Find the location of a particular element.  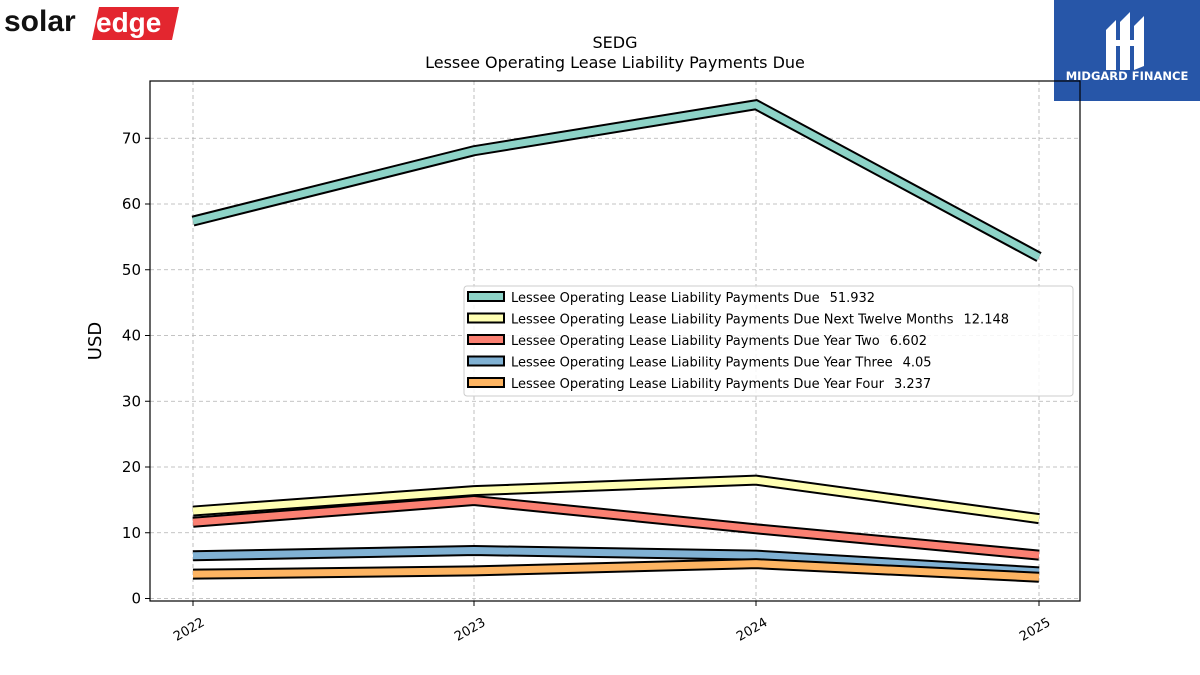

y-axis: 0 10 20 30 40 50 60 70 is located at coordinates (136, 368).